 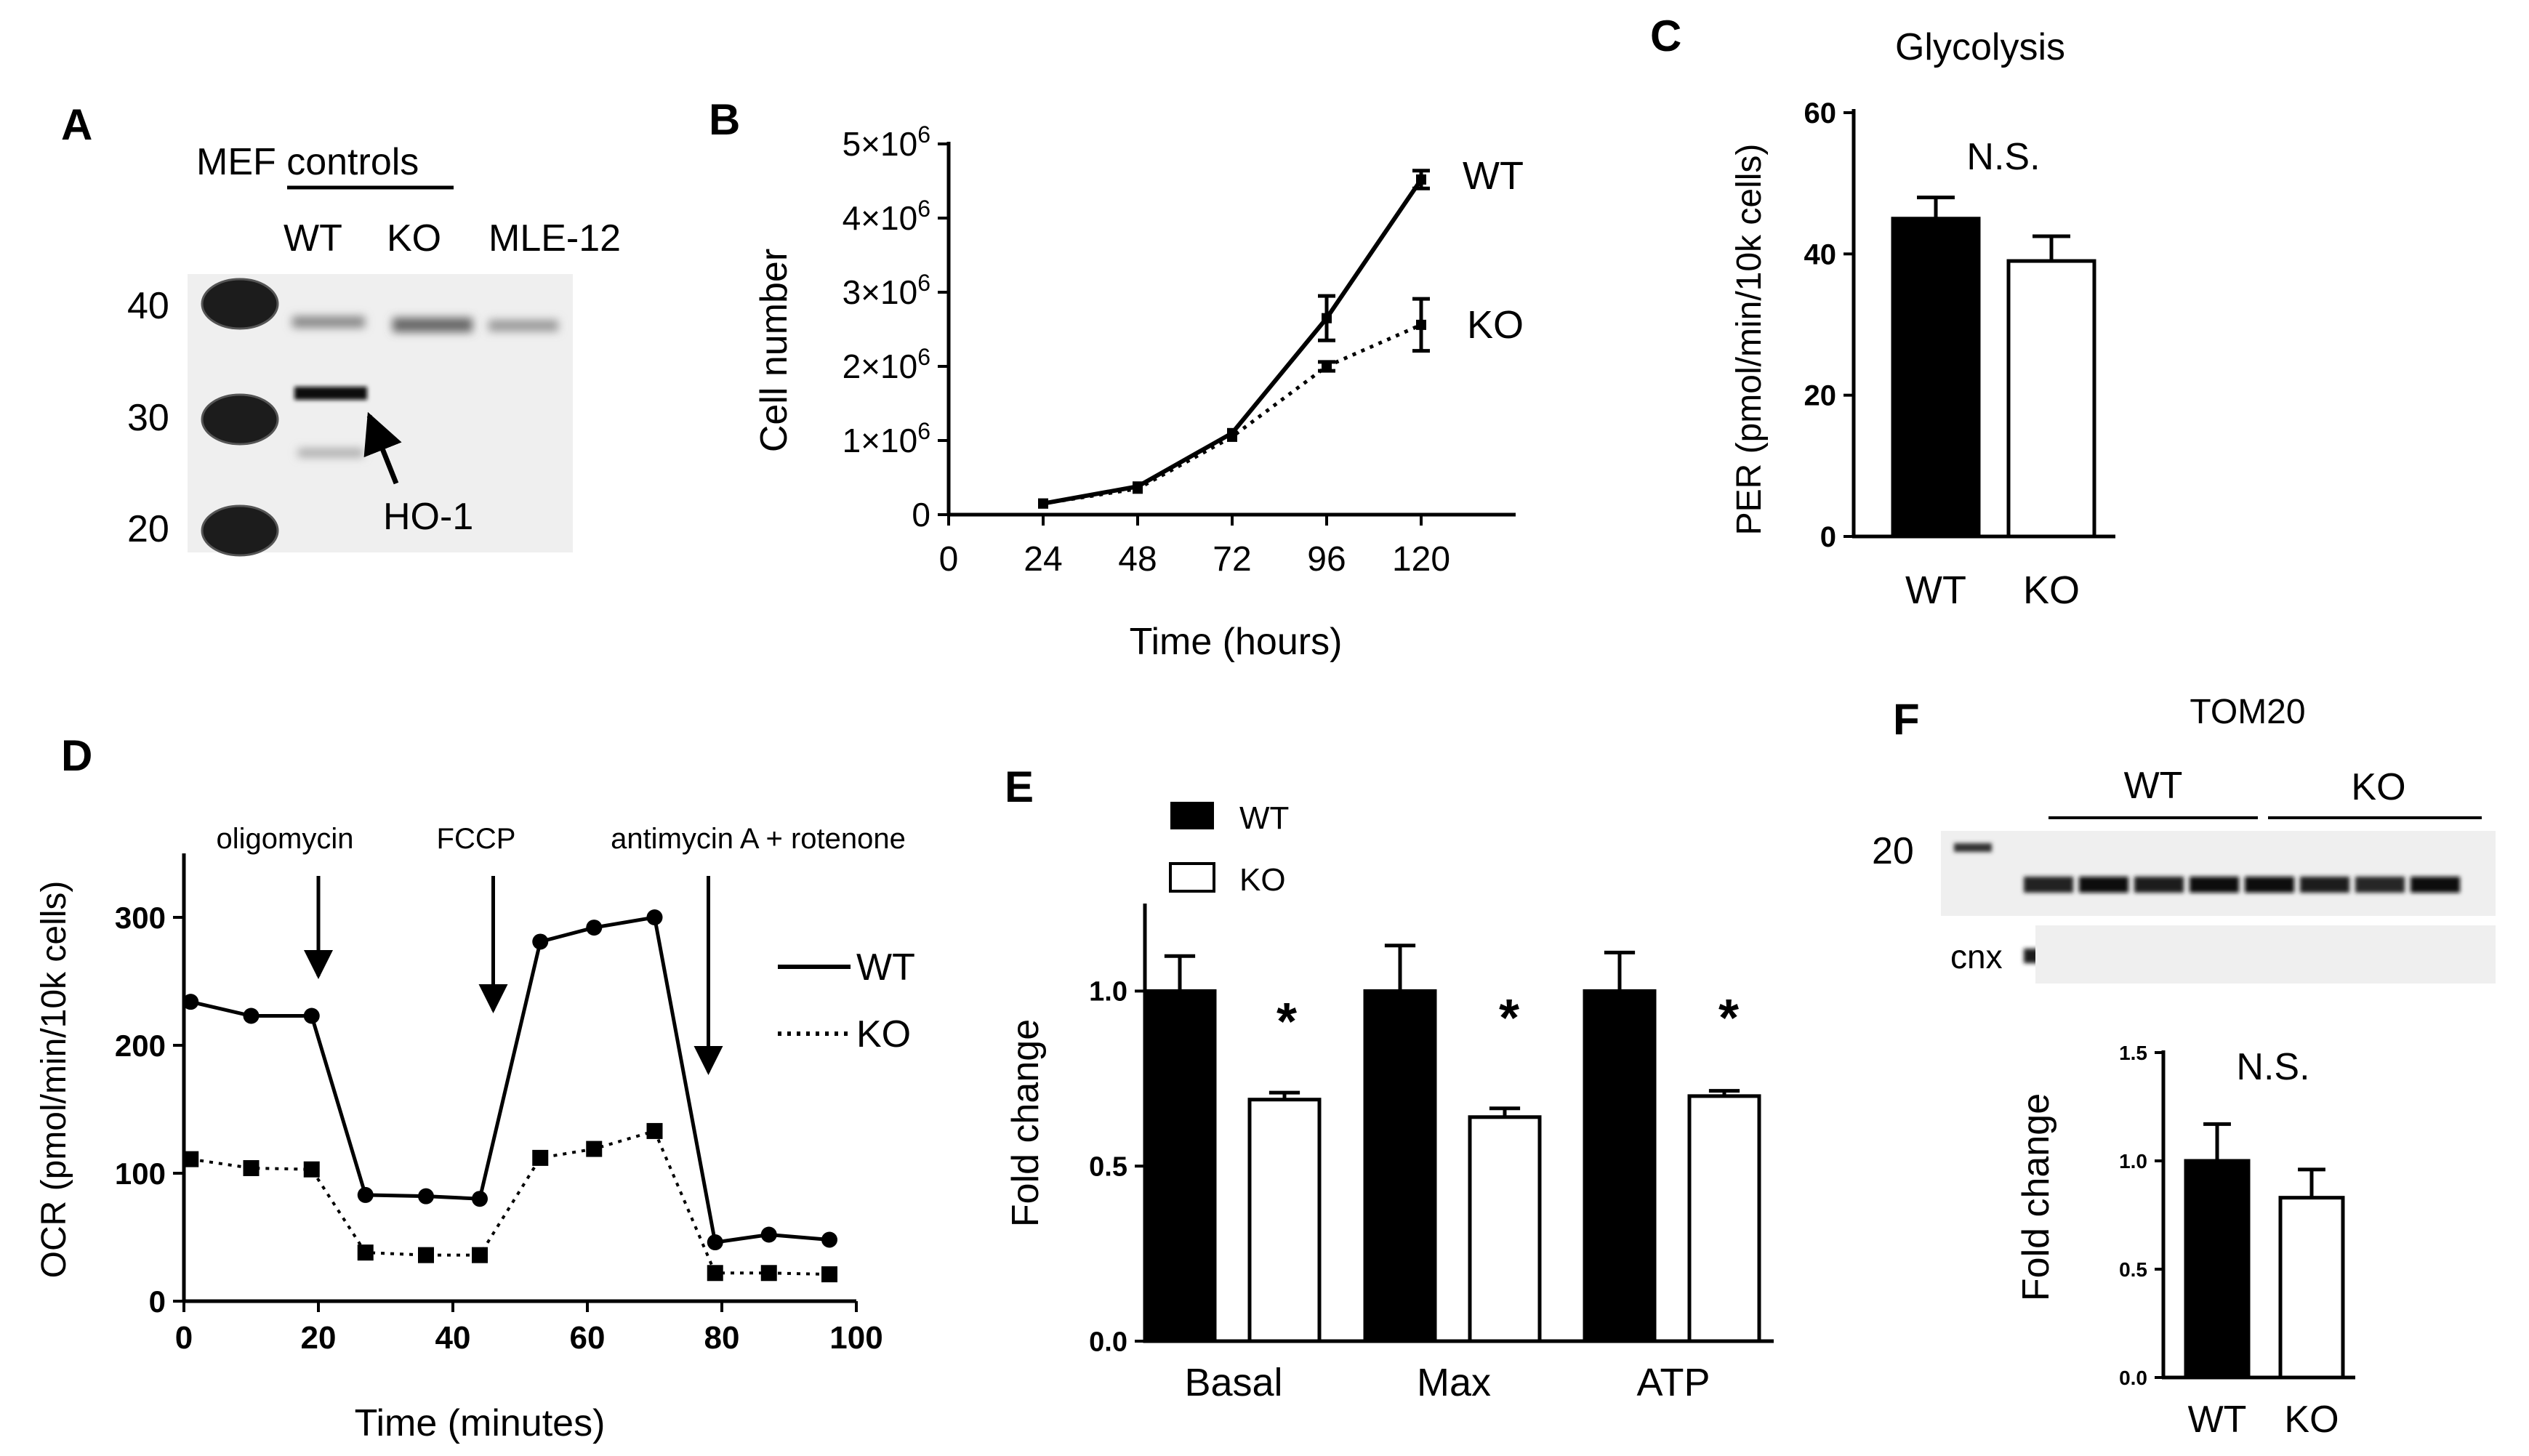 What do you see at coordinates (1935, 590) in the screenshot?
I see `chart-c-xtick-wt: WT` at bounding box center [1935, 590].